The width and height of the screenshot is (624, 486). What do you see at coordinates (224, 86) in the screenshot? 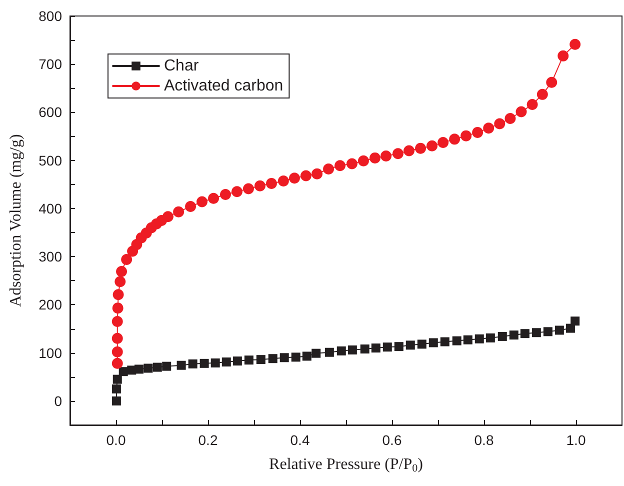
I see `legend-label: Activated carbon` at bounding box center [224, 86].